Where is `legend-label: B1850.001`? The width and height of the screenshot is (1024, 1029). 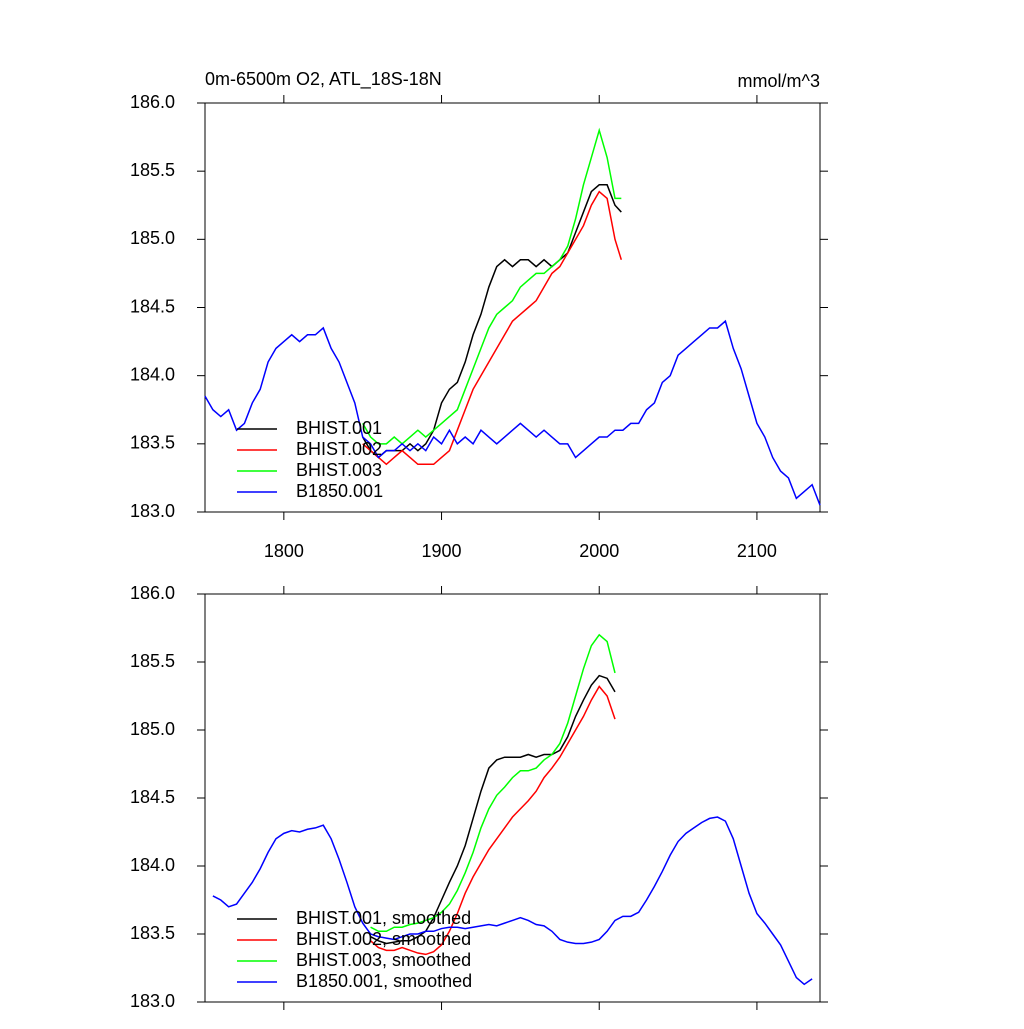
legend-label: B1850.001 is located at coordinates (339, 491).